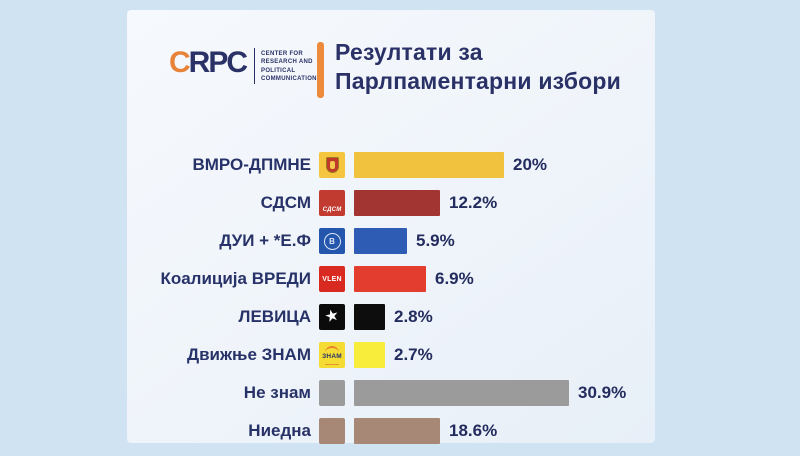  Describe the element at coordinates (320, 70) in the screenshot. I see `title-accent-bar` at that location.